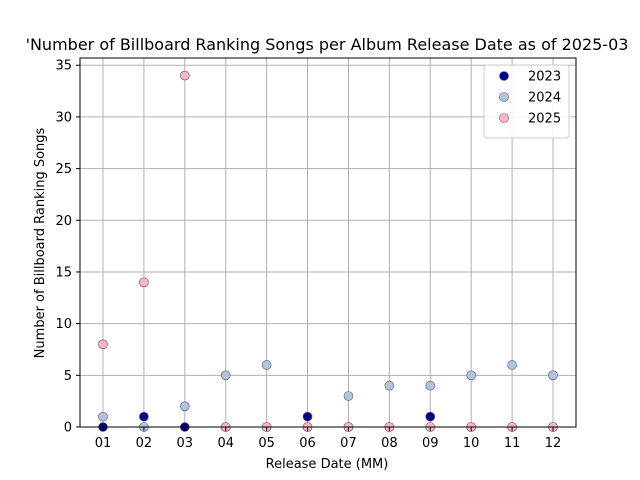  Describe the element at coordinates (40, 242) in the screenshot. I see `y-axis-label: Number of Billboard Ranking Songs` at that location.